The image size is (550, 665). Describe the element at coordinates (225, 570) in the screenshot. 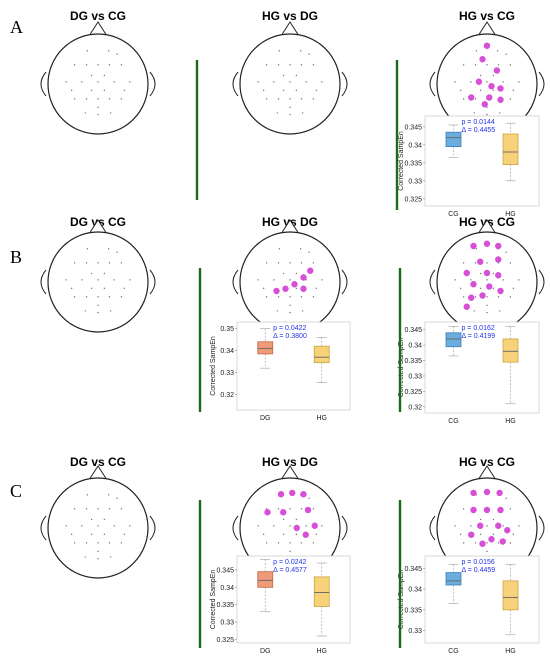

I see `y-tick-label: 0.345` at that location.